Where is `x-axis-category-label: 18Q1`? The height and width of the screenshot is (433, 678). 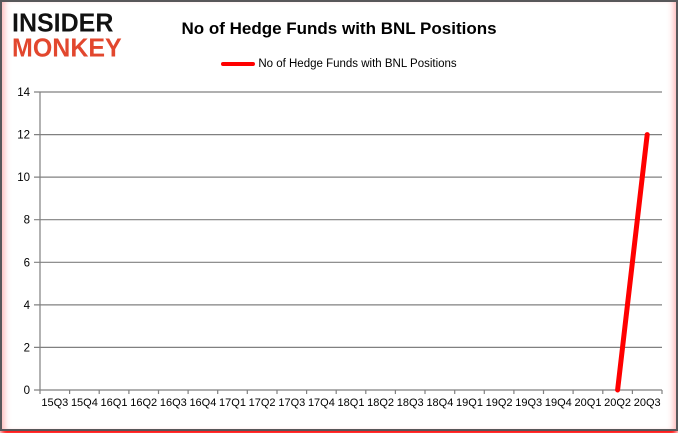 x-axis-category-label: 18Q1 is located at coordinates (351, 403).